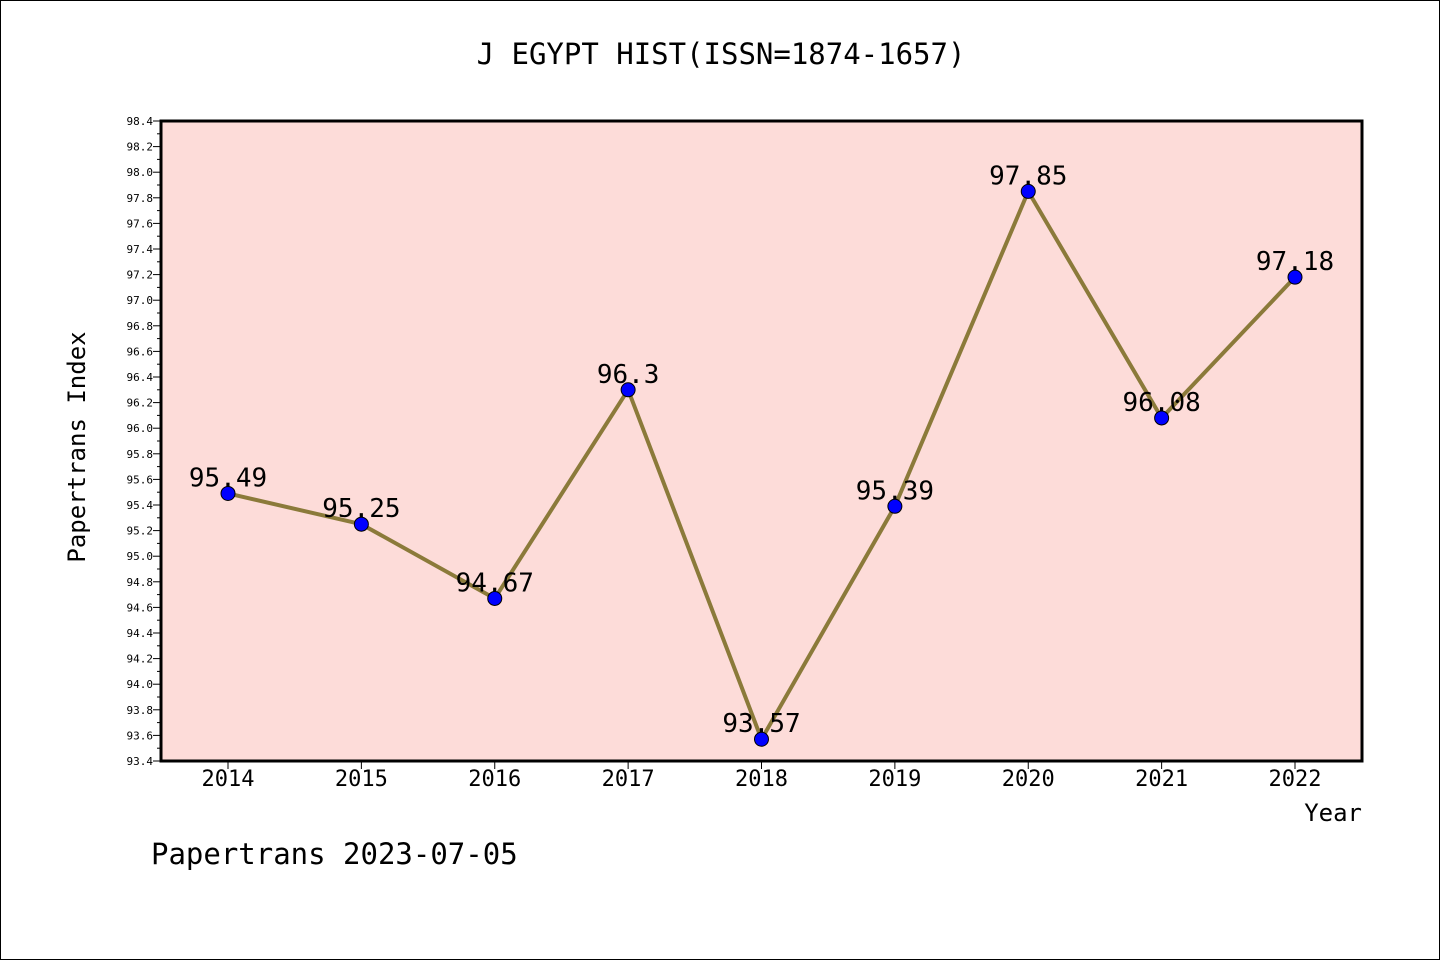  Describe the element at coordinates (140, 351) in the screenshot. I see `y-tick-label: 96.6` at that location.